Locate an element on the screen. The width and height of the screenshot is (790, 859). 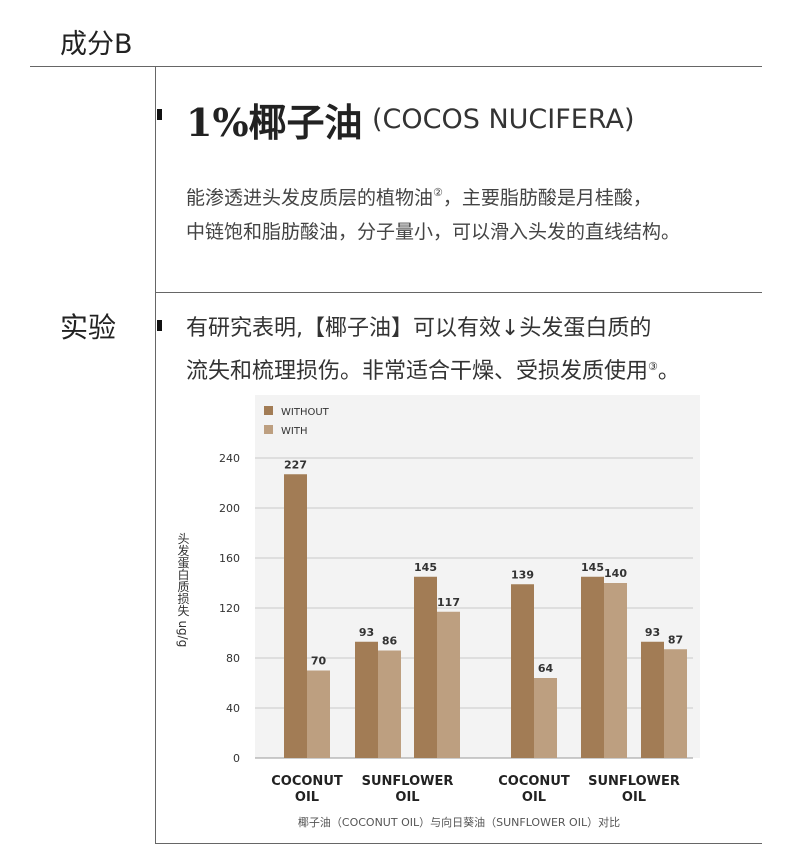
y-tick-label: 240 is located at coordinates (229, 458).